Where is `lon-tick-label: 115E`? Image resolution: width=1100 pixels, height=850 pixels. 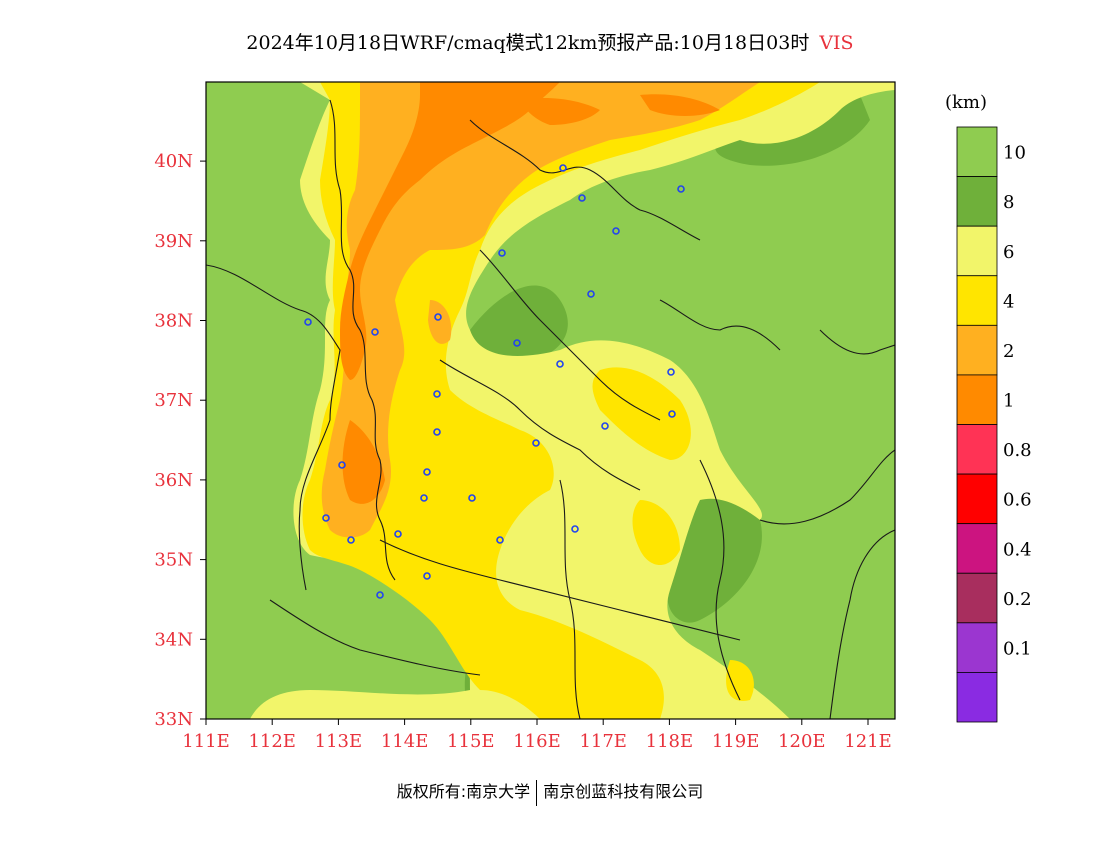 lon-tick-label: 115E is located at coordinates (471, 741).